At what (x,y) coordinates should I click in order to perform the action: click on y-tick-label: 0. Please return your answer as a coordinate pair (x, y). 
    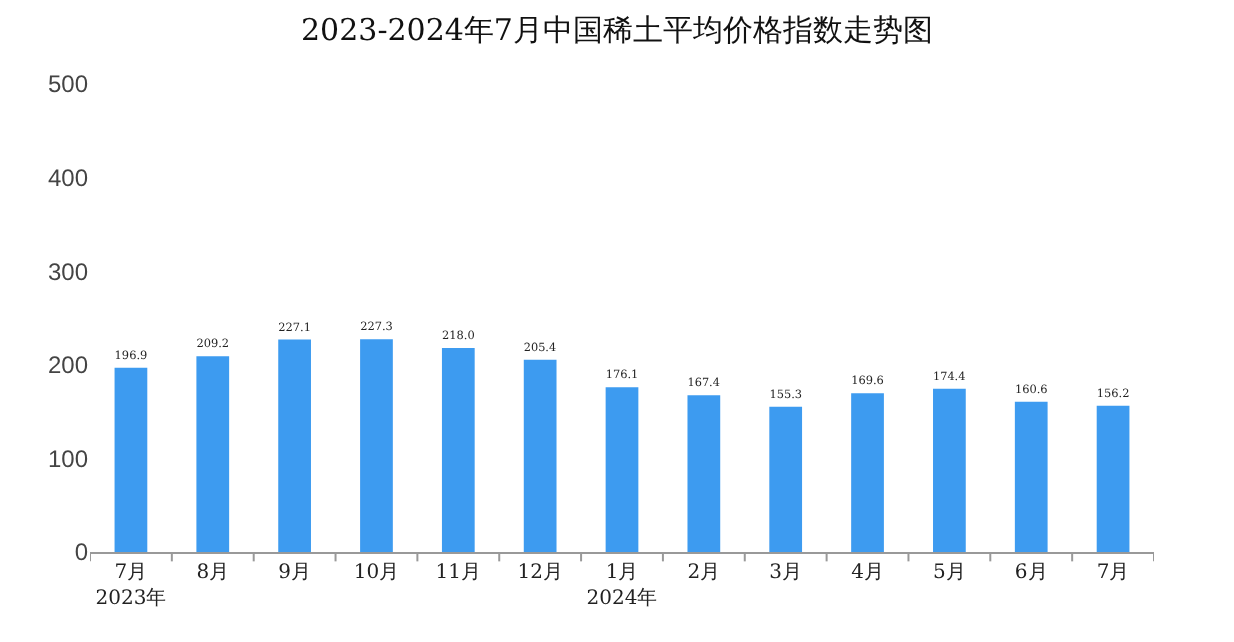
    Looking at the image, I should click on (81, 552).